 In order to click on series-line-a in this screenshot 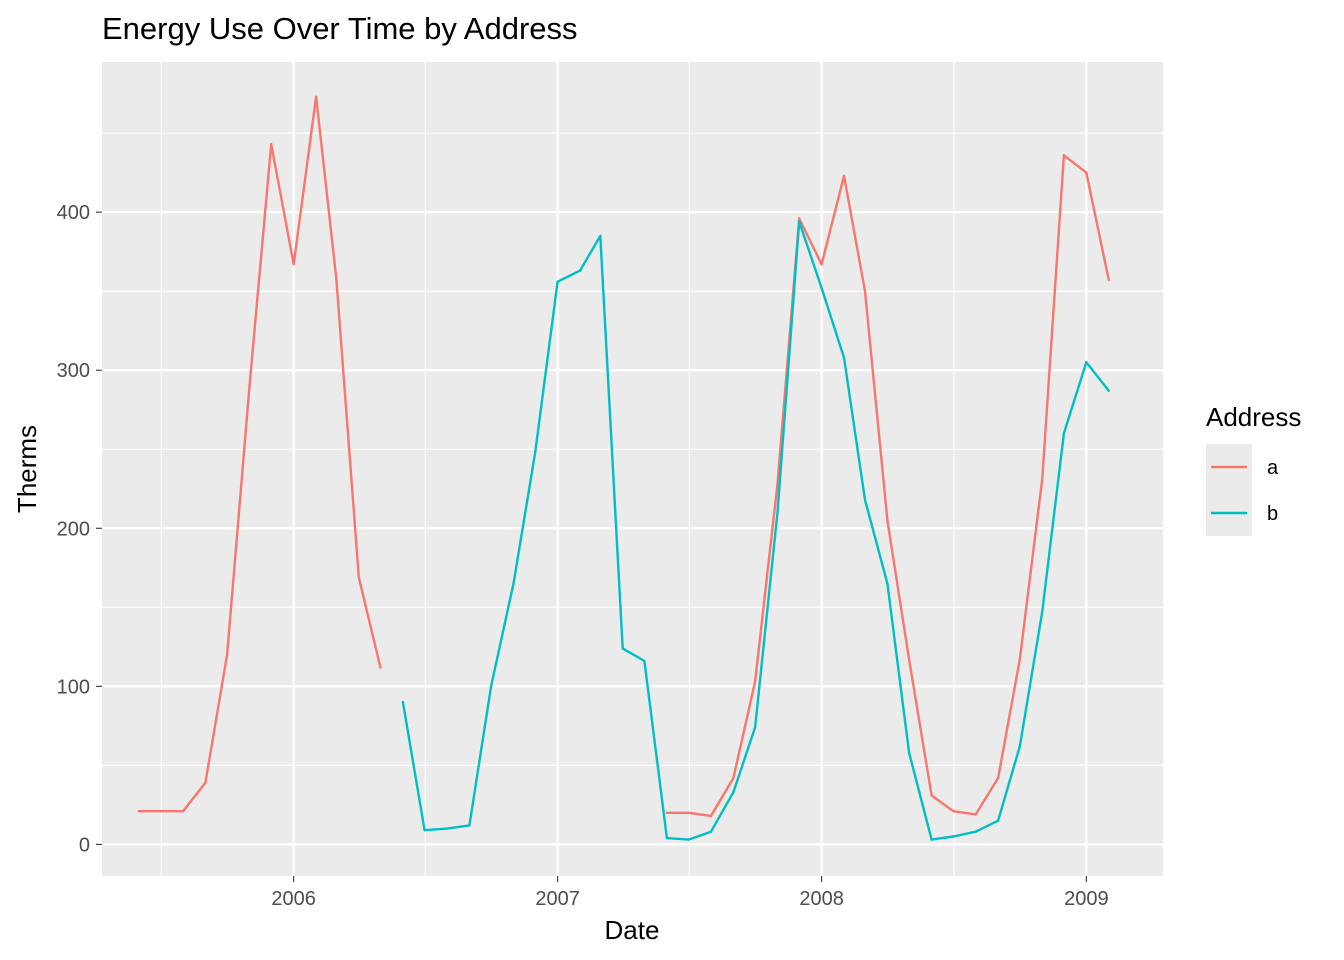, I will do `click(260, 454)`.